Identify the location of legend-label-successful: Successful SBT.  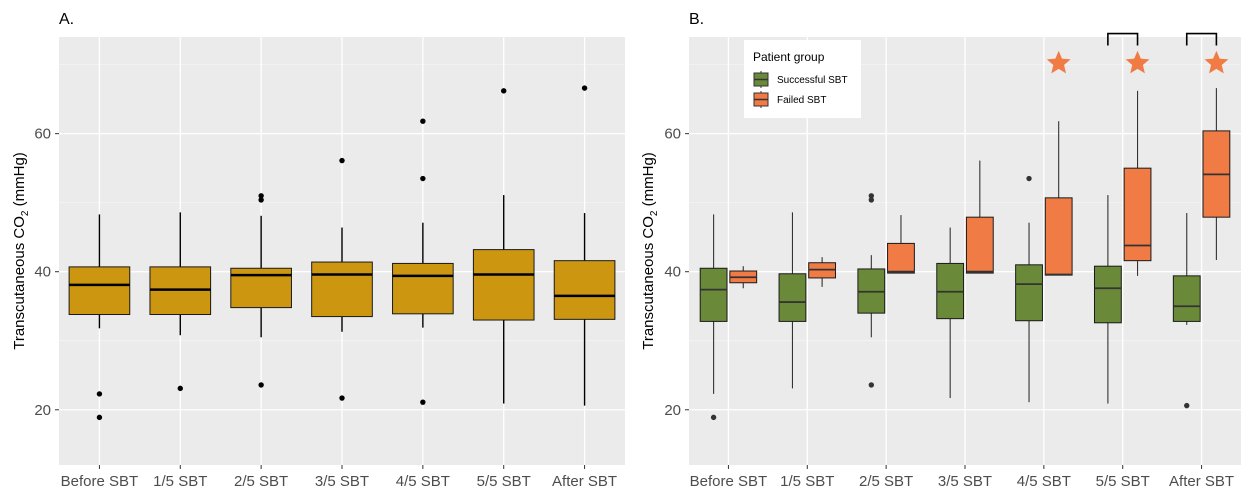
(812, 80).